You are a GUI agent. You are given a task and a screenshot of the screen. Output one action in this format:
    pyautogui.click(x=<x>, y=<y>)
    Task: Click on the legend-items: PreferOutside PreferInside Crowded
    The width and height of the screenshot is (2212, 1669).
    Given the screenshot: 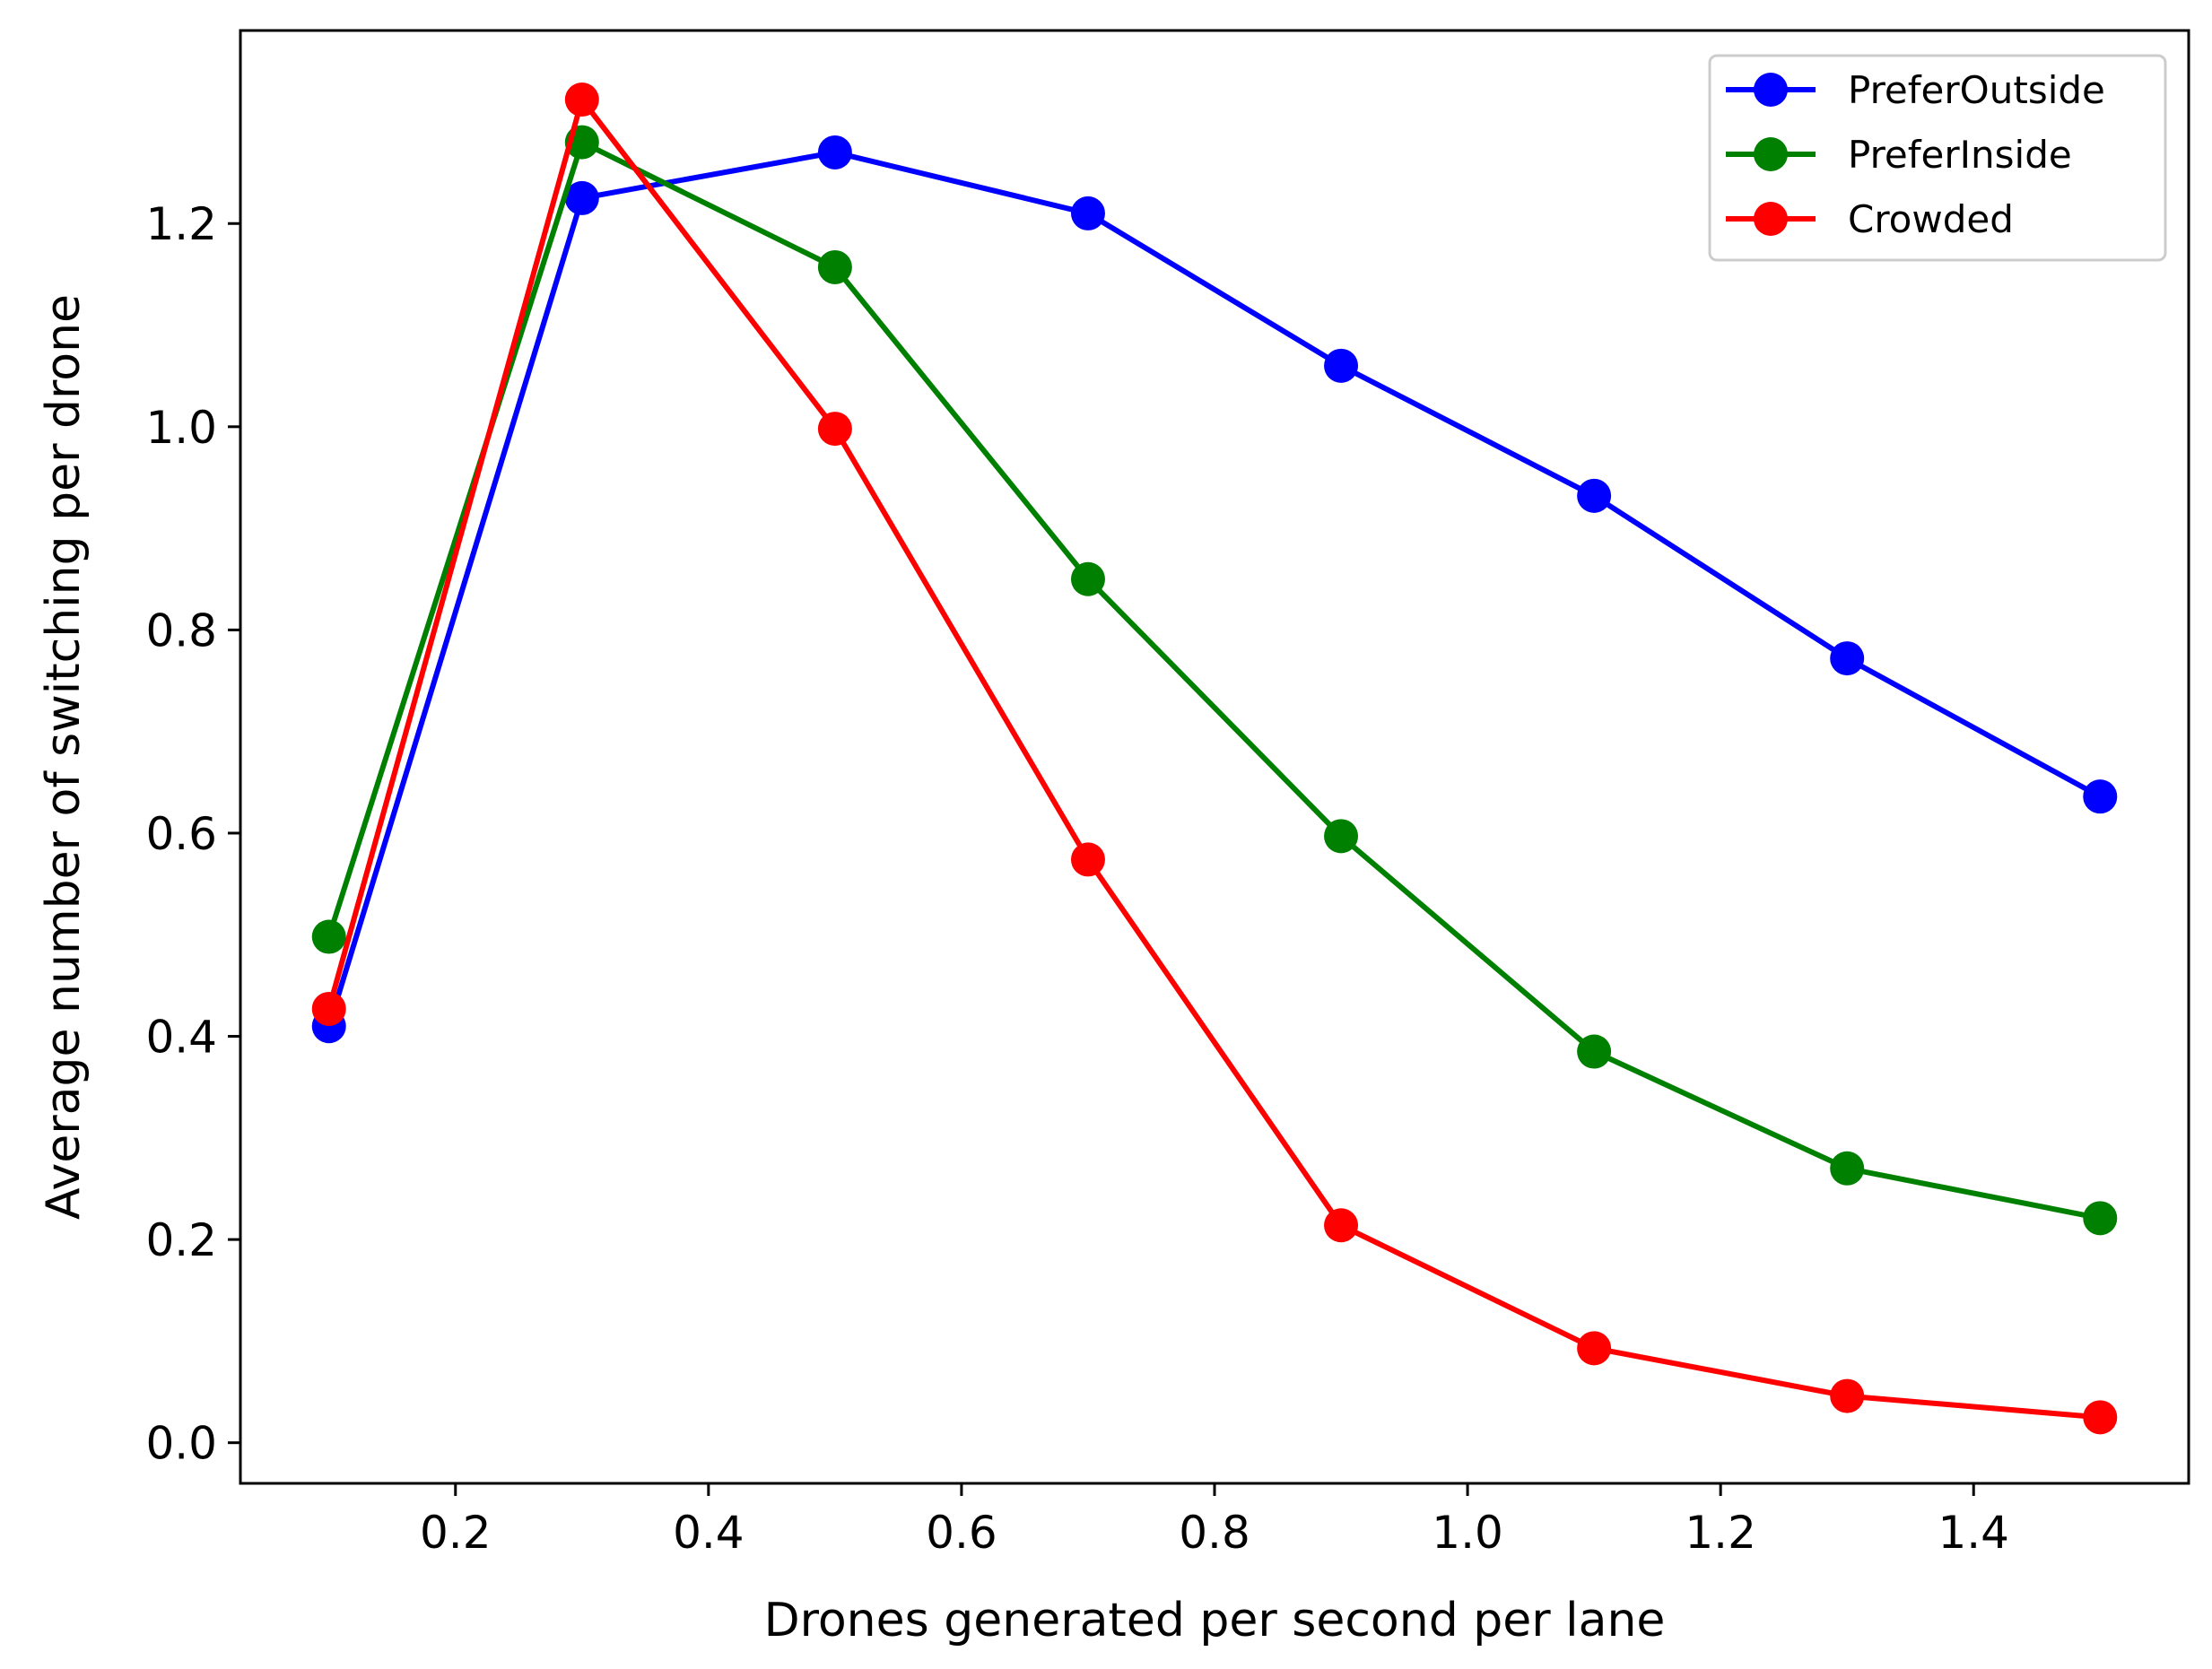 What is the action you would take?
    pyautogui.click(x=1915, y=154)
    